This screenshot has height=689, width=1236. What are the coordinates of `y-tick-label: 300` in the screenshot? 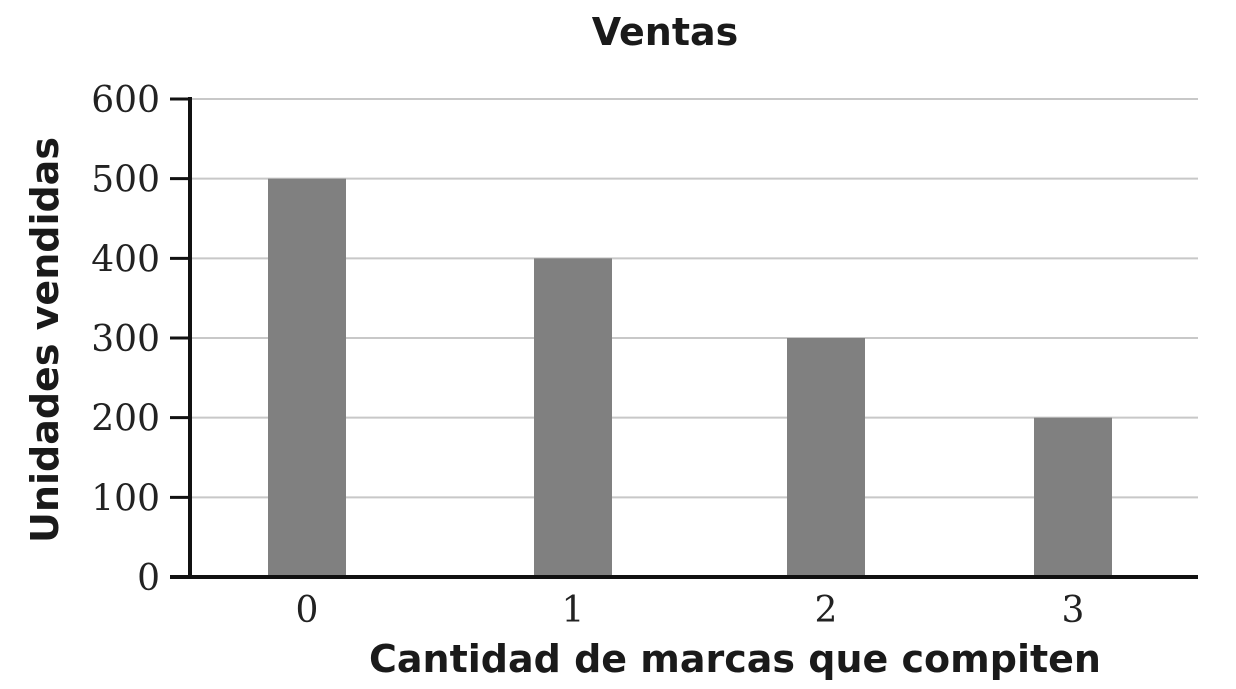 It's located at (125, 339).